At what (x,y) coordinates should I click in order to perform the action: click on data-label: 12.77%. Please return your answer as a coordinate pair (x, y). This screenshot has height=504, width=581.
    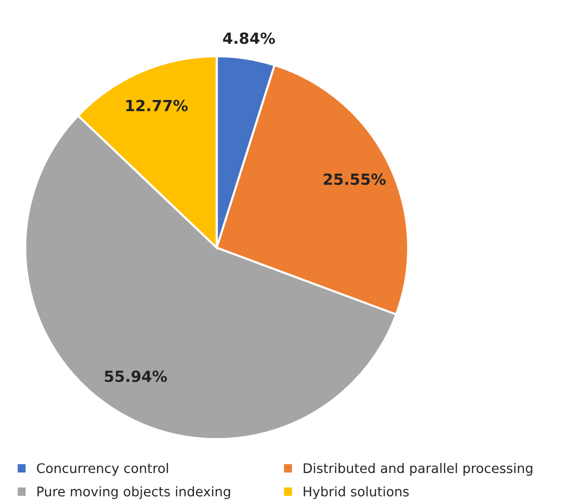
    Looking at the image, I should click on (157, 106).